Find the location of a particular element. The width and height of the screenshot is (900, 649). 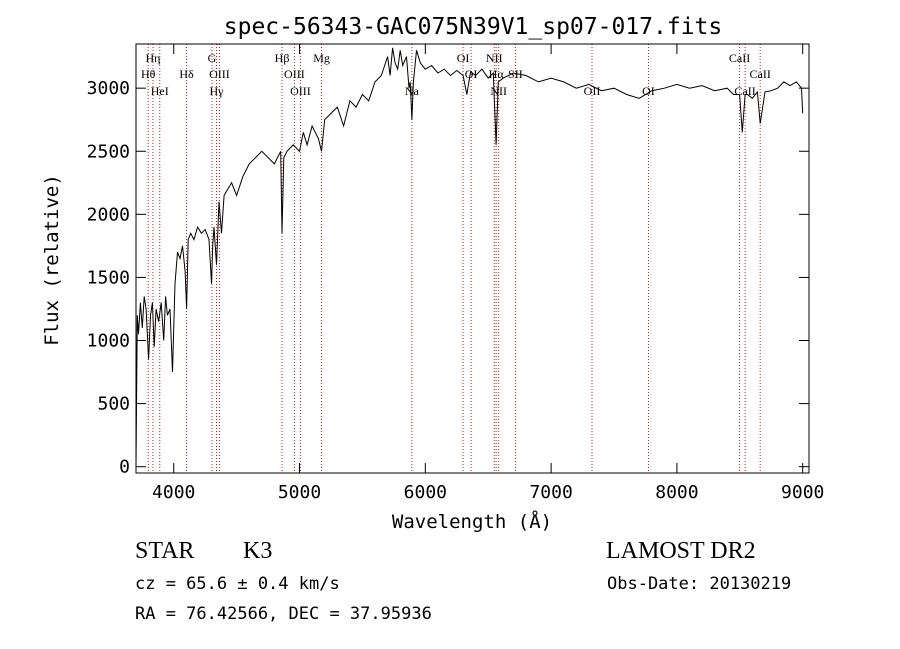

marker-label-3: Hδ is located at coordinates (186, 74).